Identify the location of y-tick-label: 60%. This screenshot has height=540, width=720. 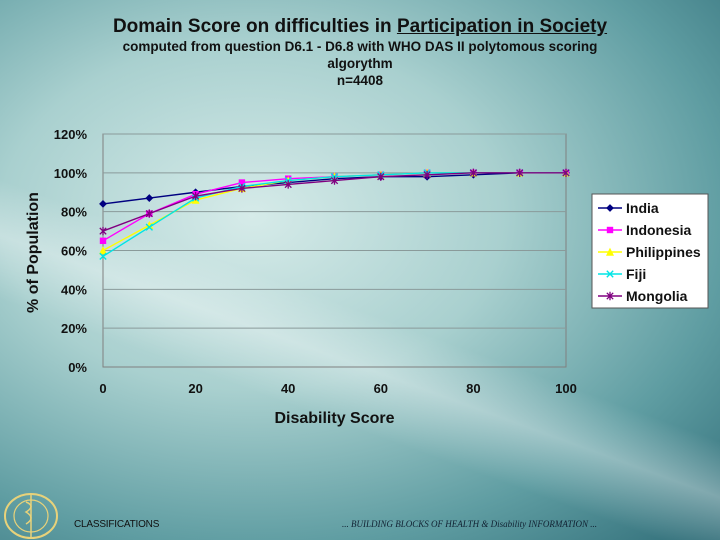
(74, 251).